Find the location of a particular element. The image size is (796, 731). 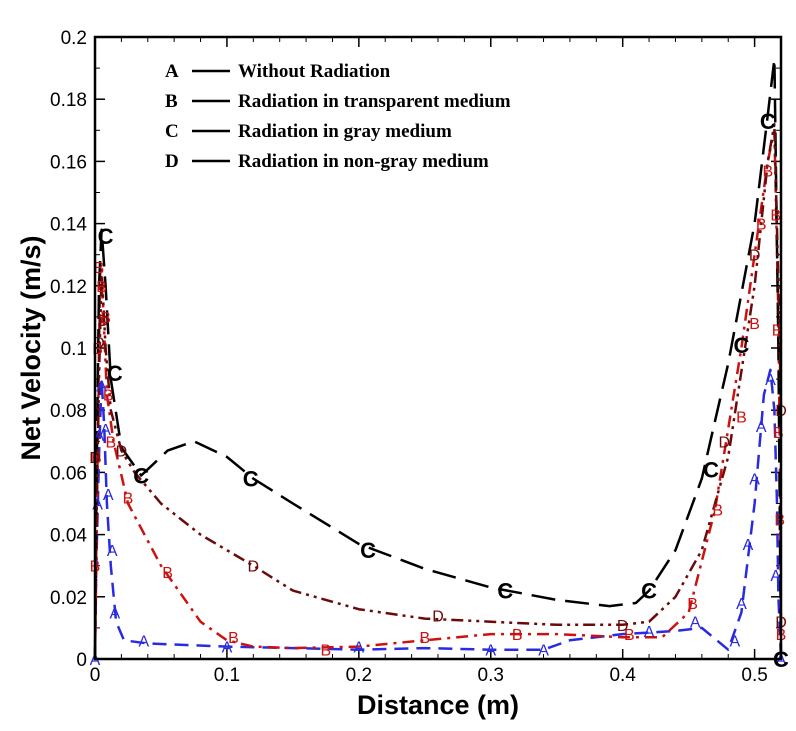

x-tick-label: 0.3 is located at coordinates (491, 675).